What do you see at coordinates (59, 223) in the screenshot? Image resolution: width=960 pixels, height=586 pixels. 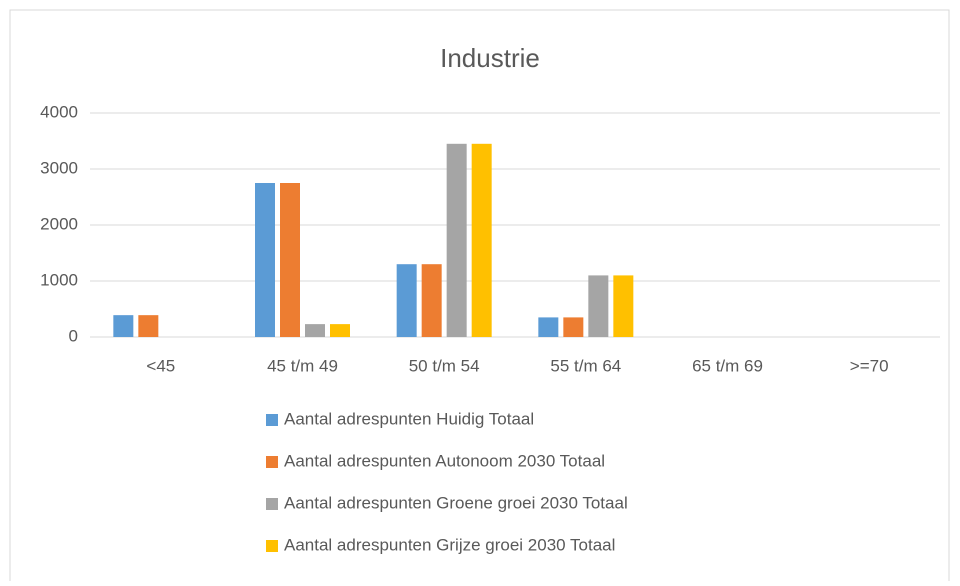 I see `y-tick-label: 2000` at bounding box center [59, 223].